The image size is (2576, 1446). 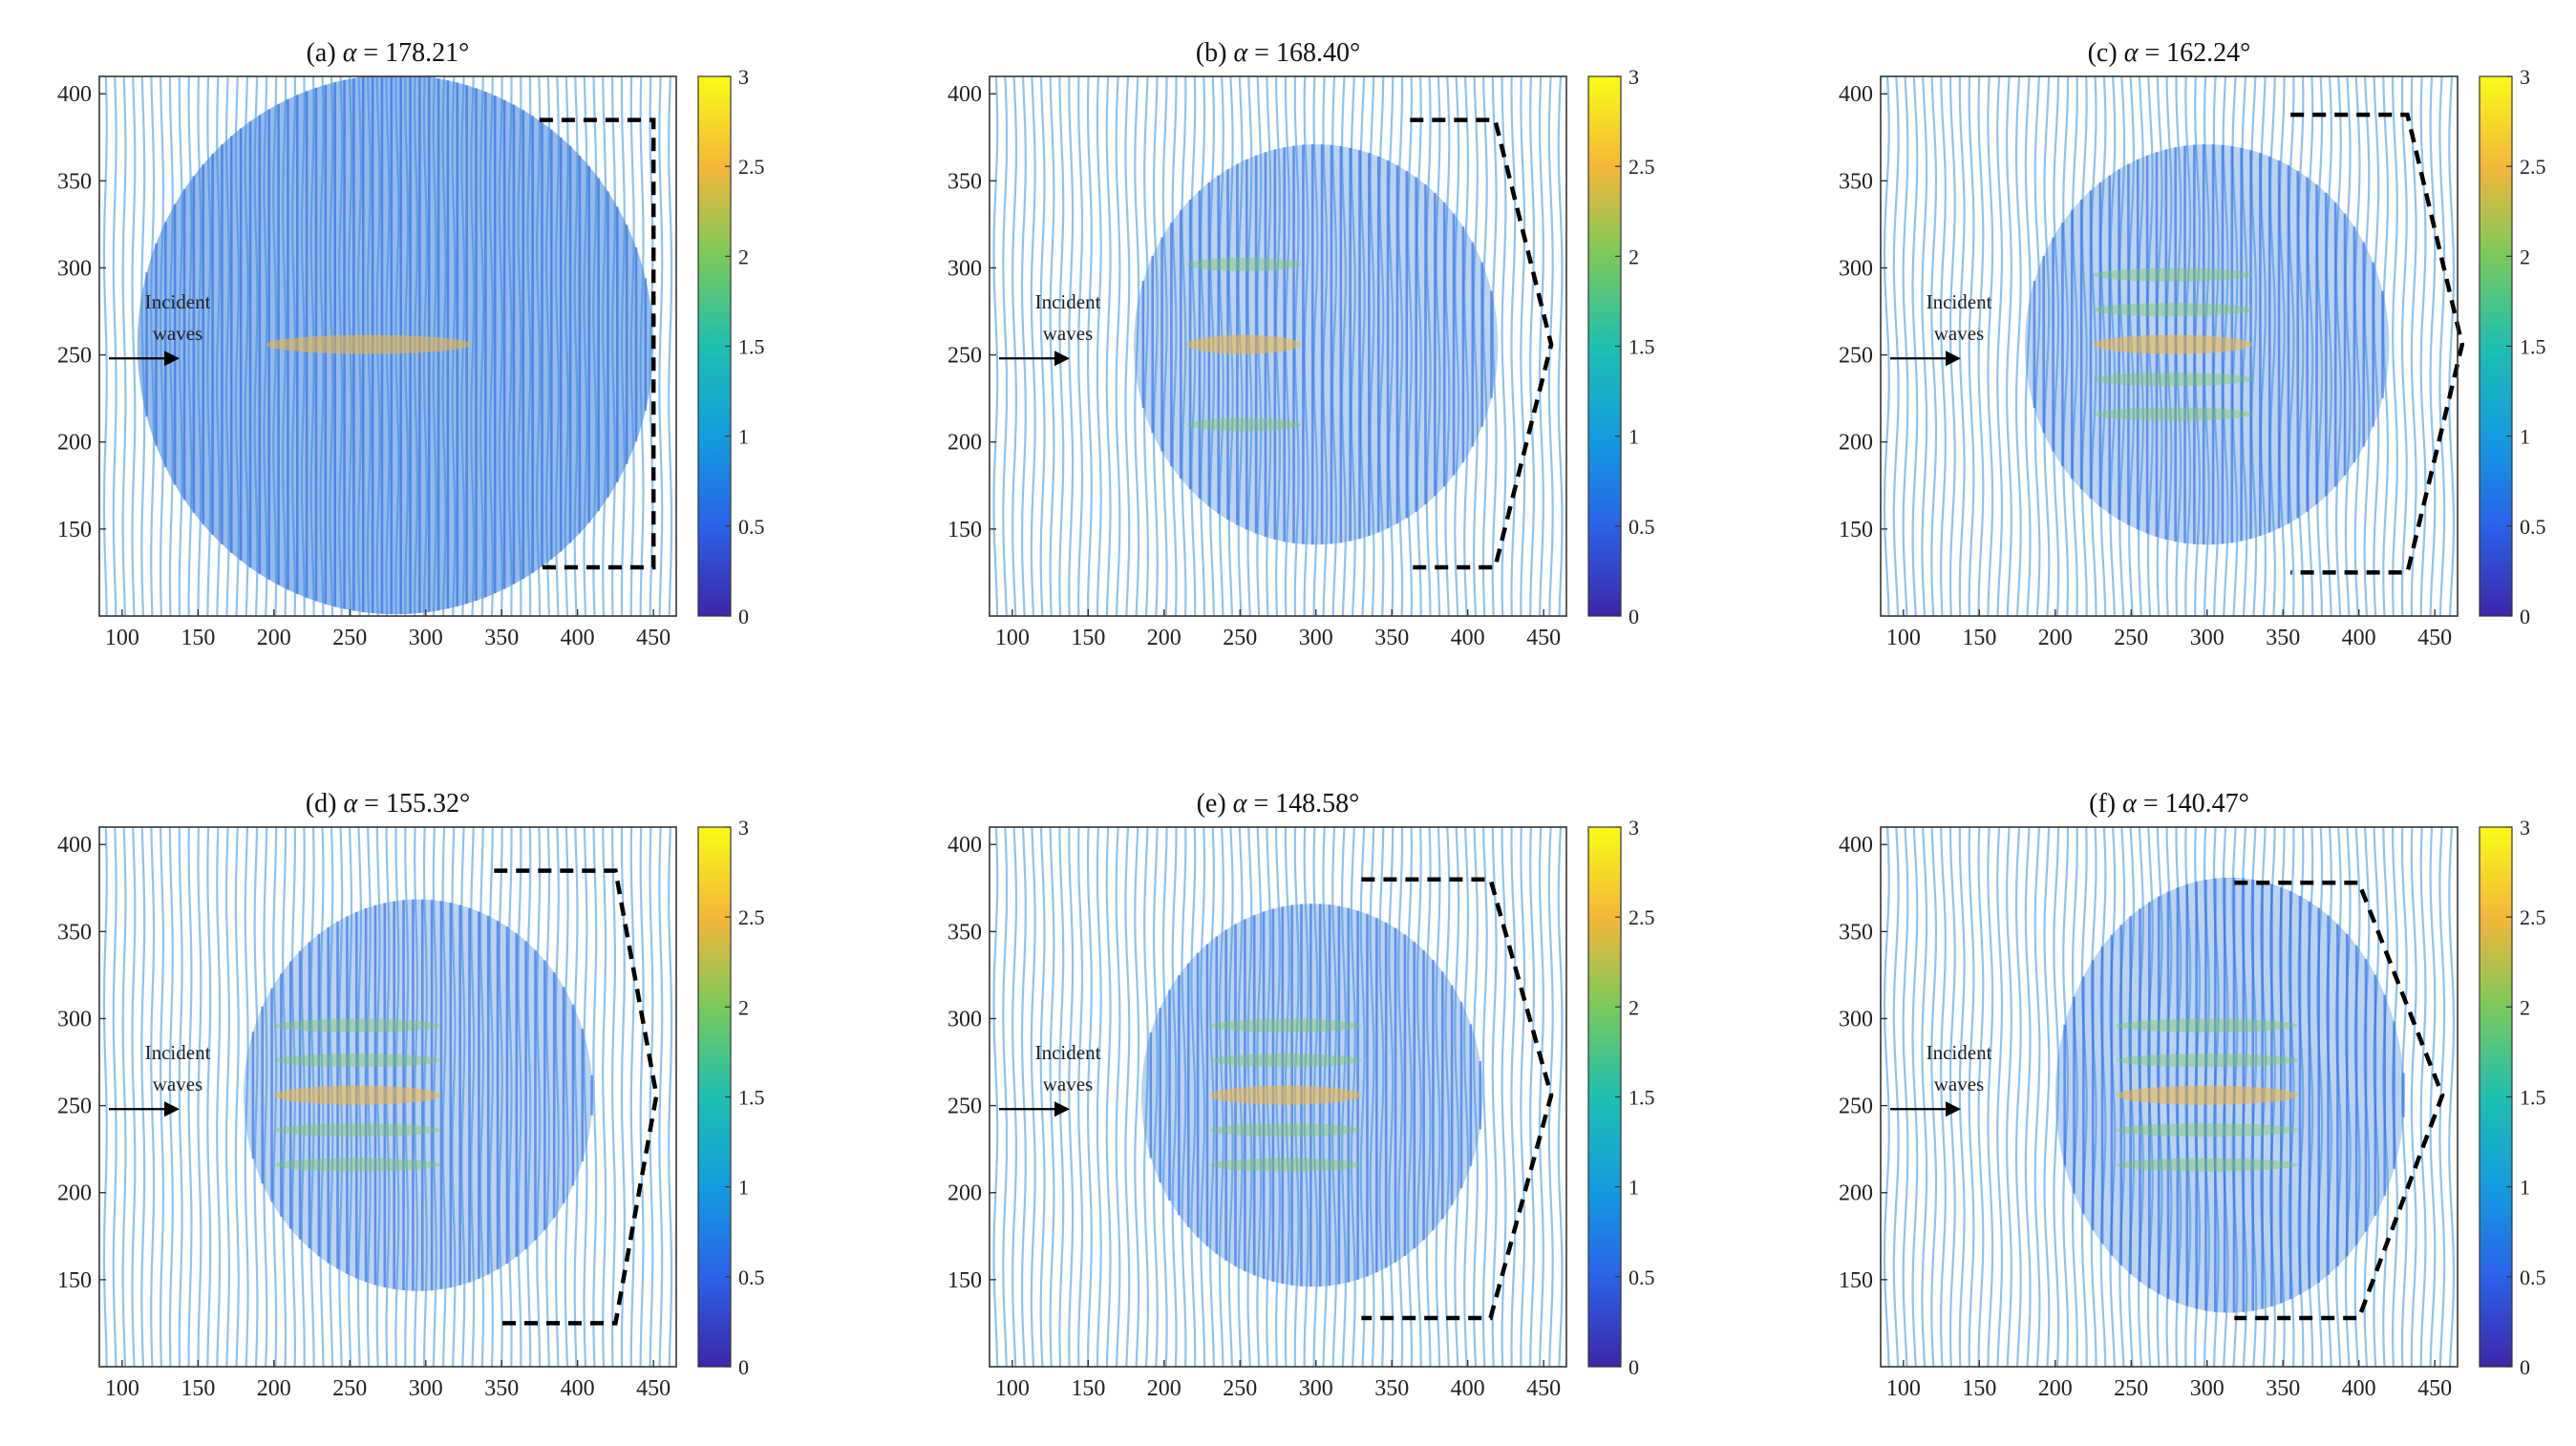 What do you see at coordinates (1856, 1107) in the screenshot?
I see `y-tick-label: 250` at bounding box center [1856, 1107].